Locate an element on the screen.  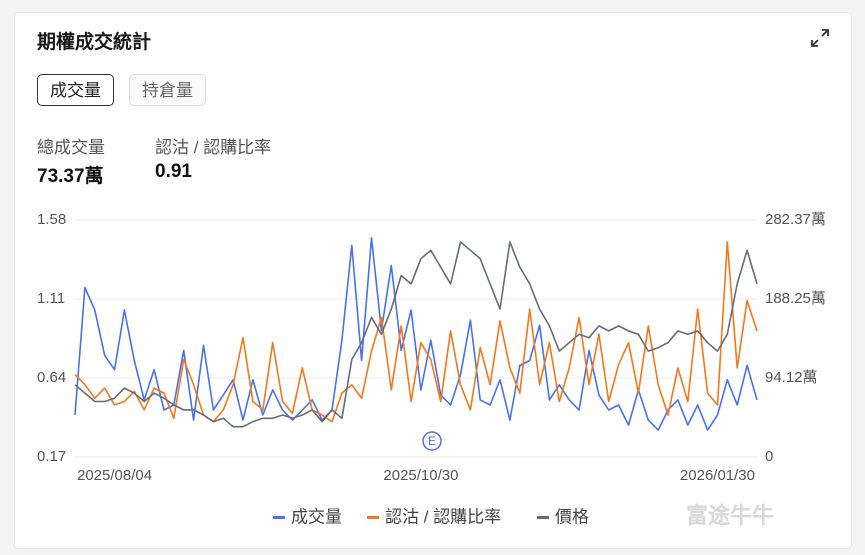
event-label: E is located at coordinates (432, 441).